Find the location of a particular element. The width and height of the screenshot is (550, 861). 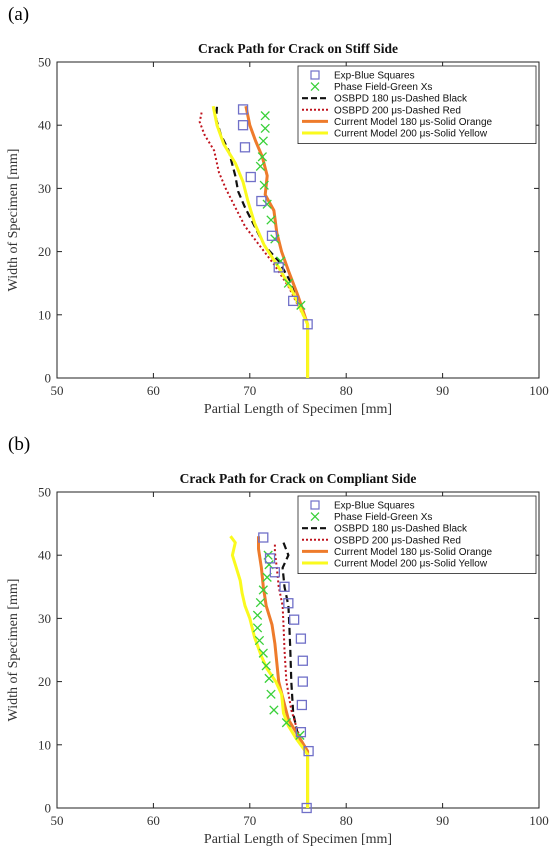

chart-title: Crack Path for Crack on Compliant Side is located at coordinates (298, 478).